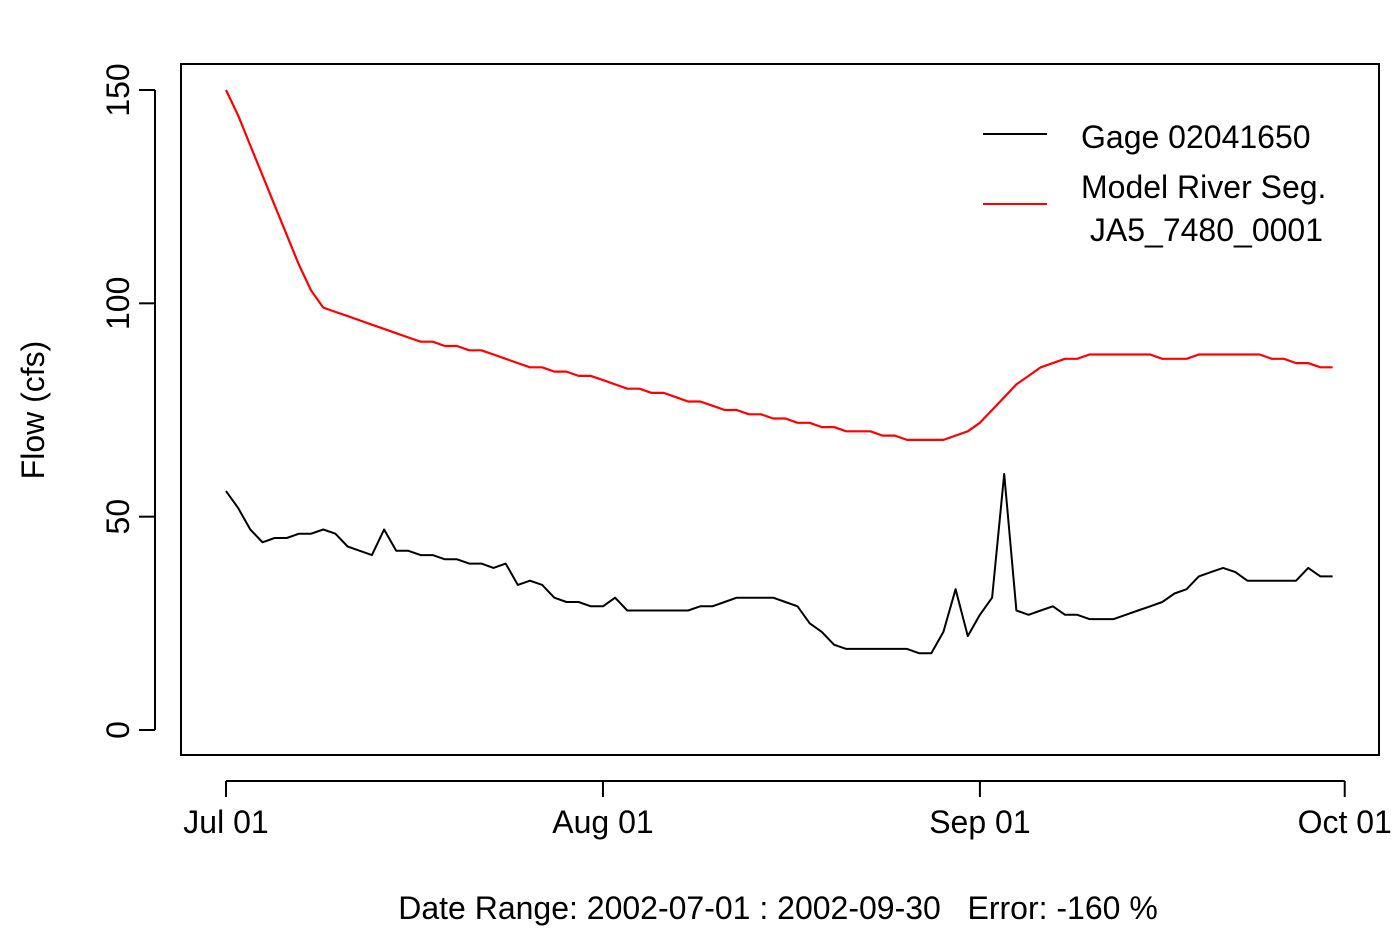  What do you see at coordinates (1202, 230) in the screenshot?
I see `legend-label-line: JA5_7480_0001` at bounding box center [1202, 230].